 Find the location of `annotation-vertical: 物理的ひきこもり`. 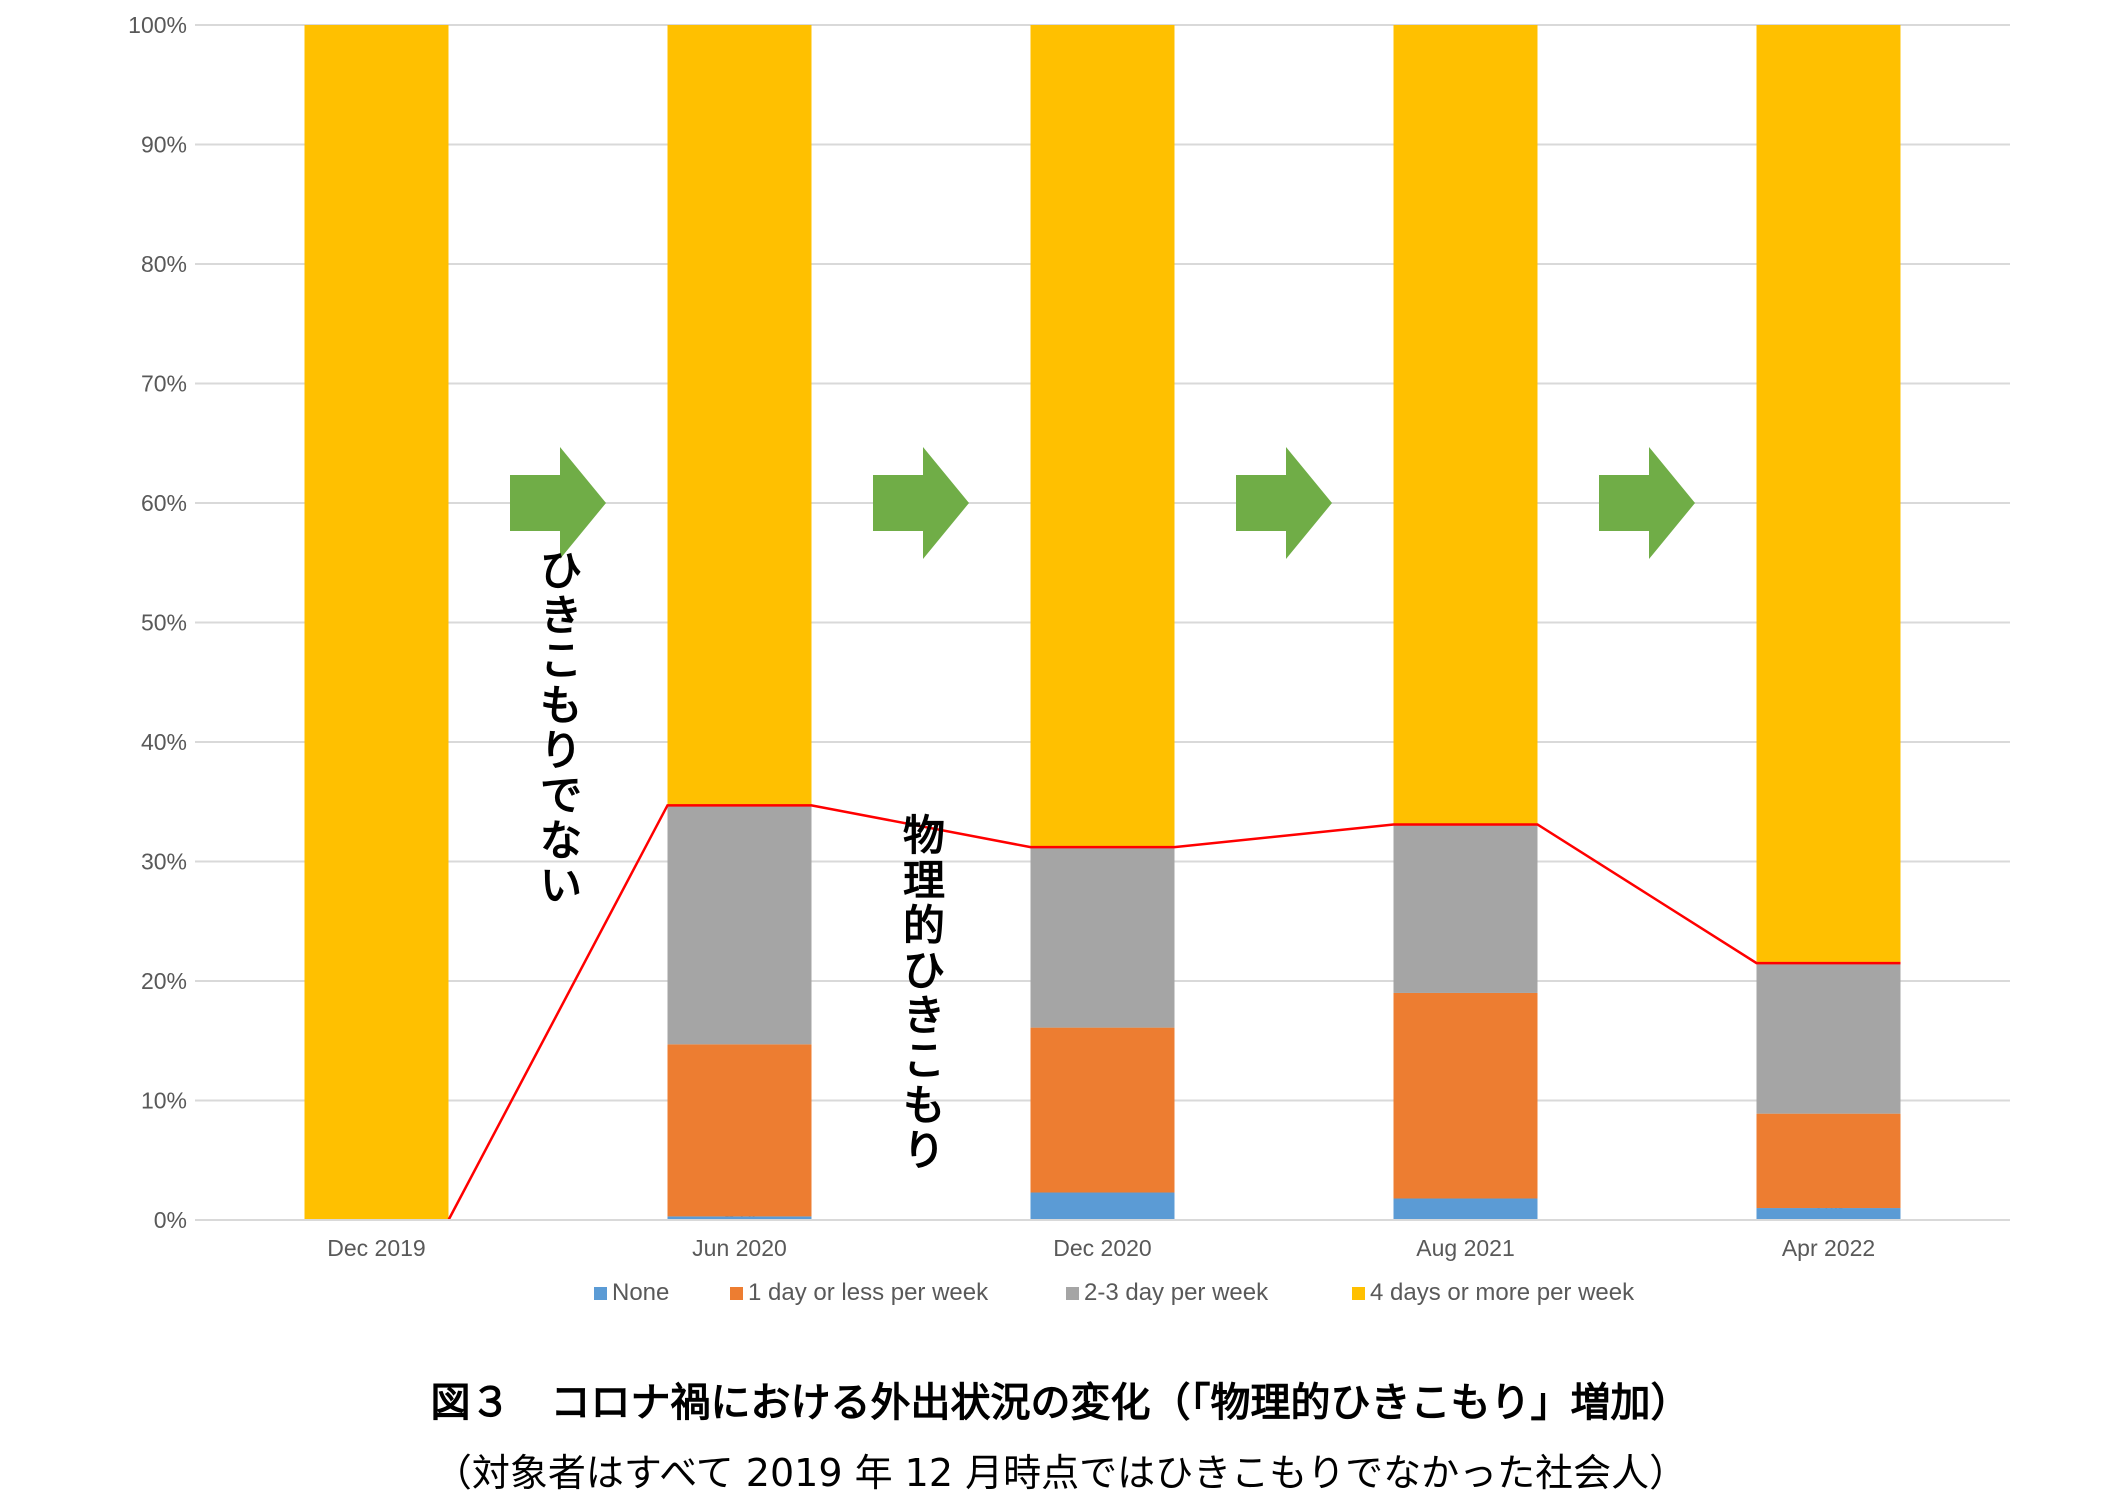

annotation-vertical: 物理的ひきこもり is located at coordinates (924, 993).